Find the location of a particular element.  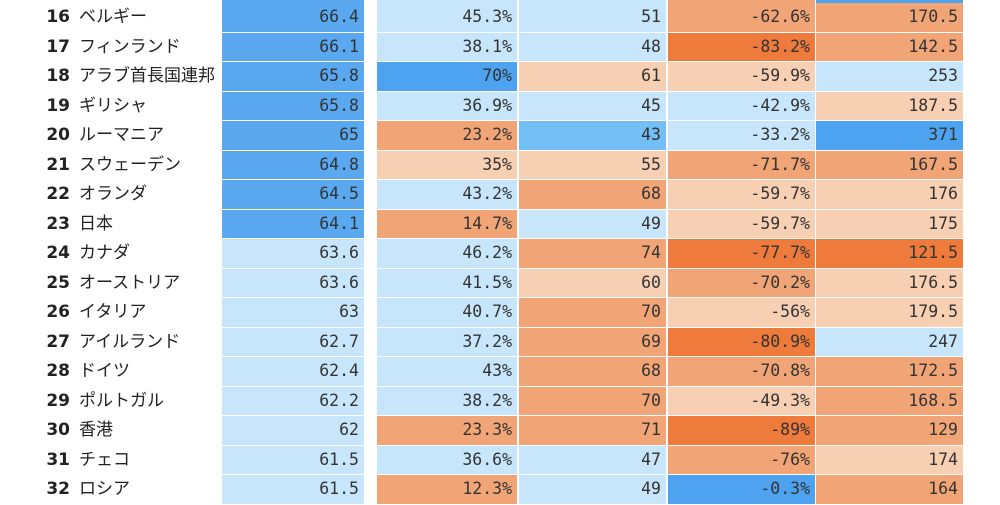

value-cell-col2: 36.6% is located at coordinates (447, 459).